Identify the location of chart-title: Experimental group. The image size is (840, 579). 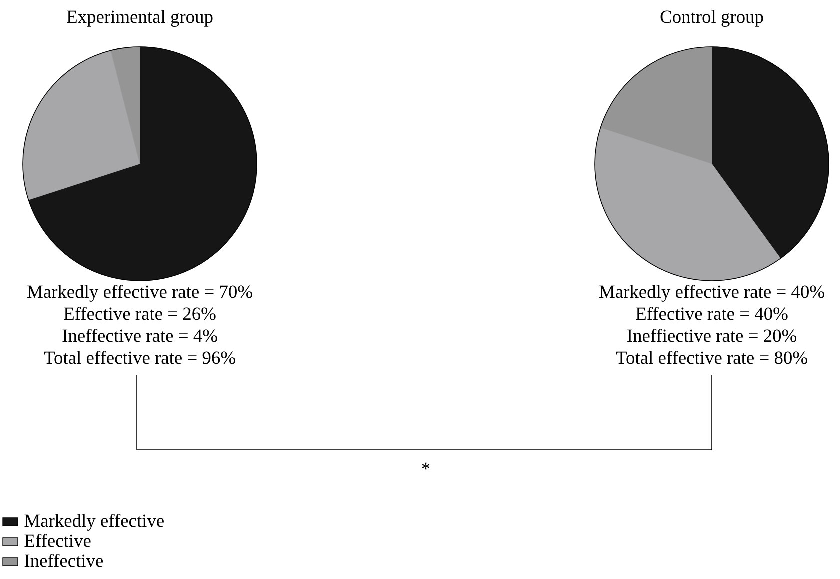
(140, 18).